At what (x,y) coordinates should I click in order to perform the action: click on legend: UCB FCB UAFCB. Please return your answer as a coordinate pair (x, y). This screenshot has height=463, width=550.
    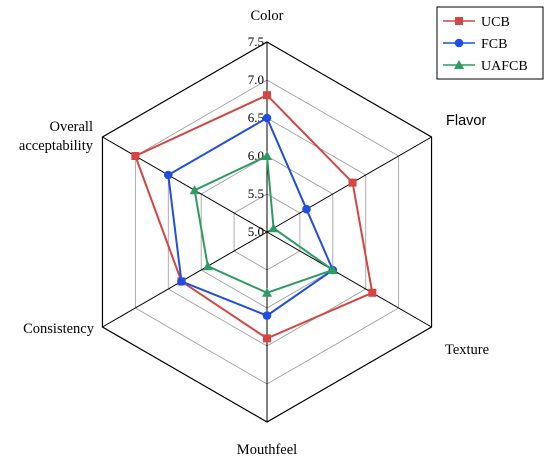
    Looking at the image, I should click on (490, 43).